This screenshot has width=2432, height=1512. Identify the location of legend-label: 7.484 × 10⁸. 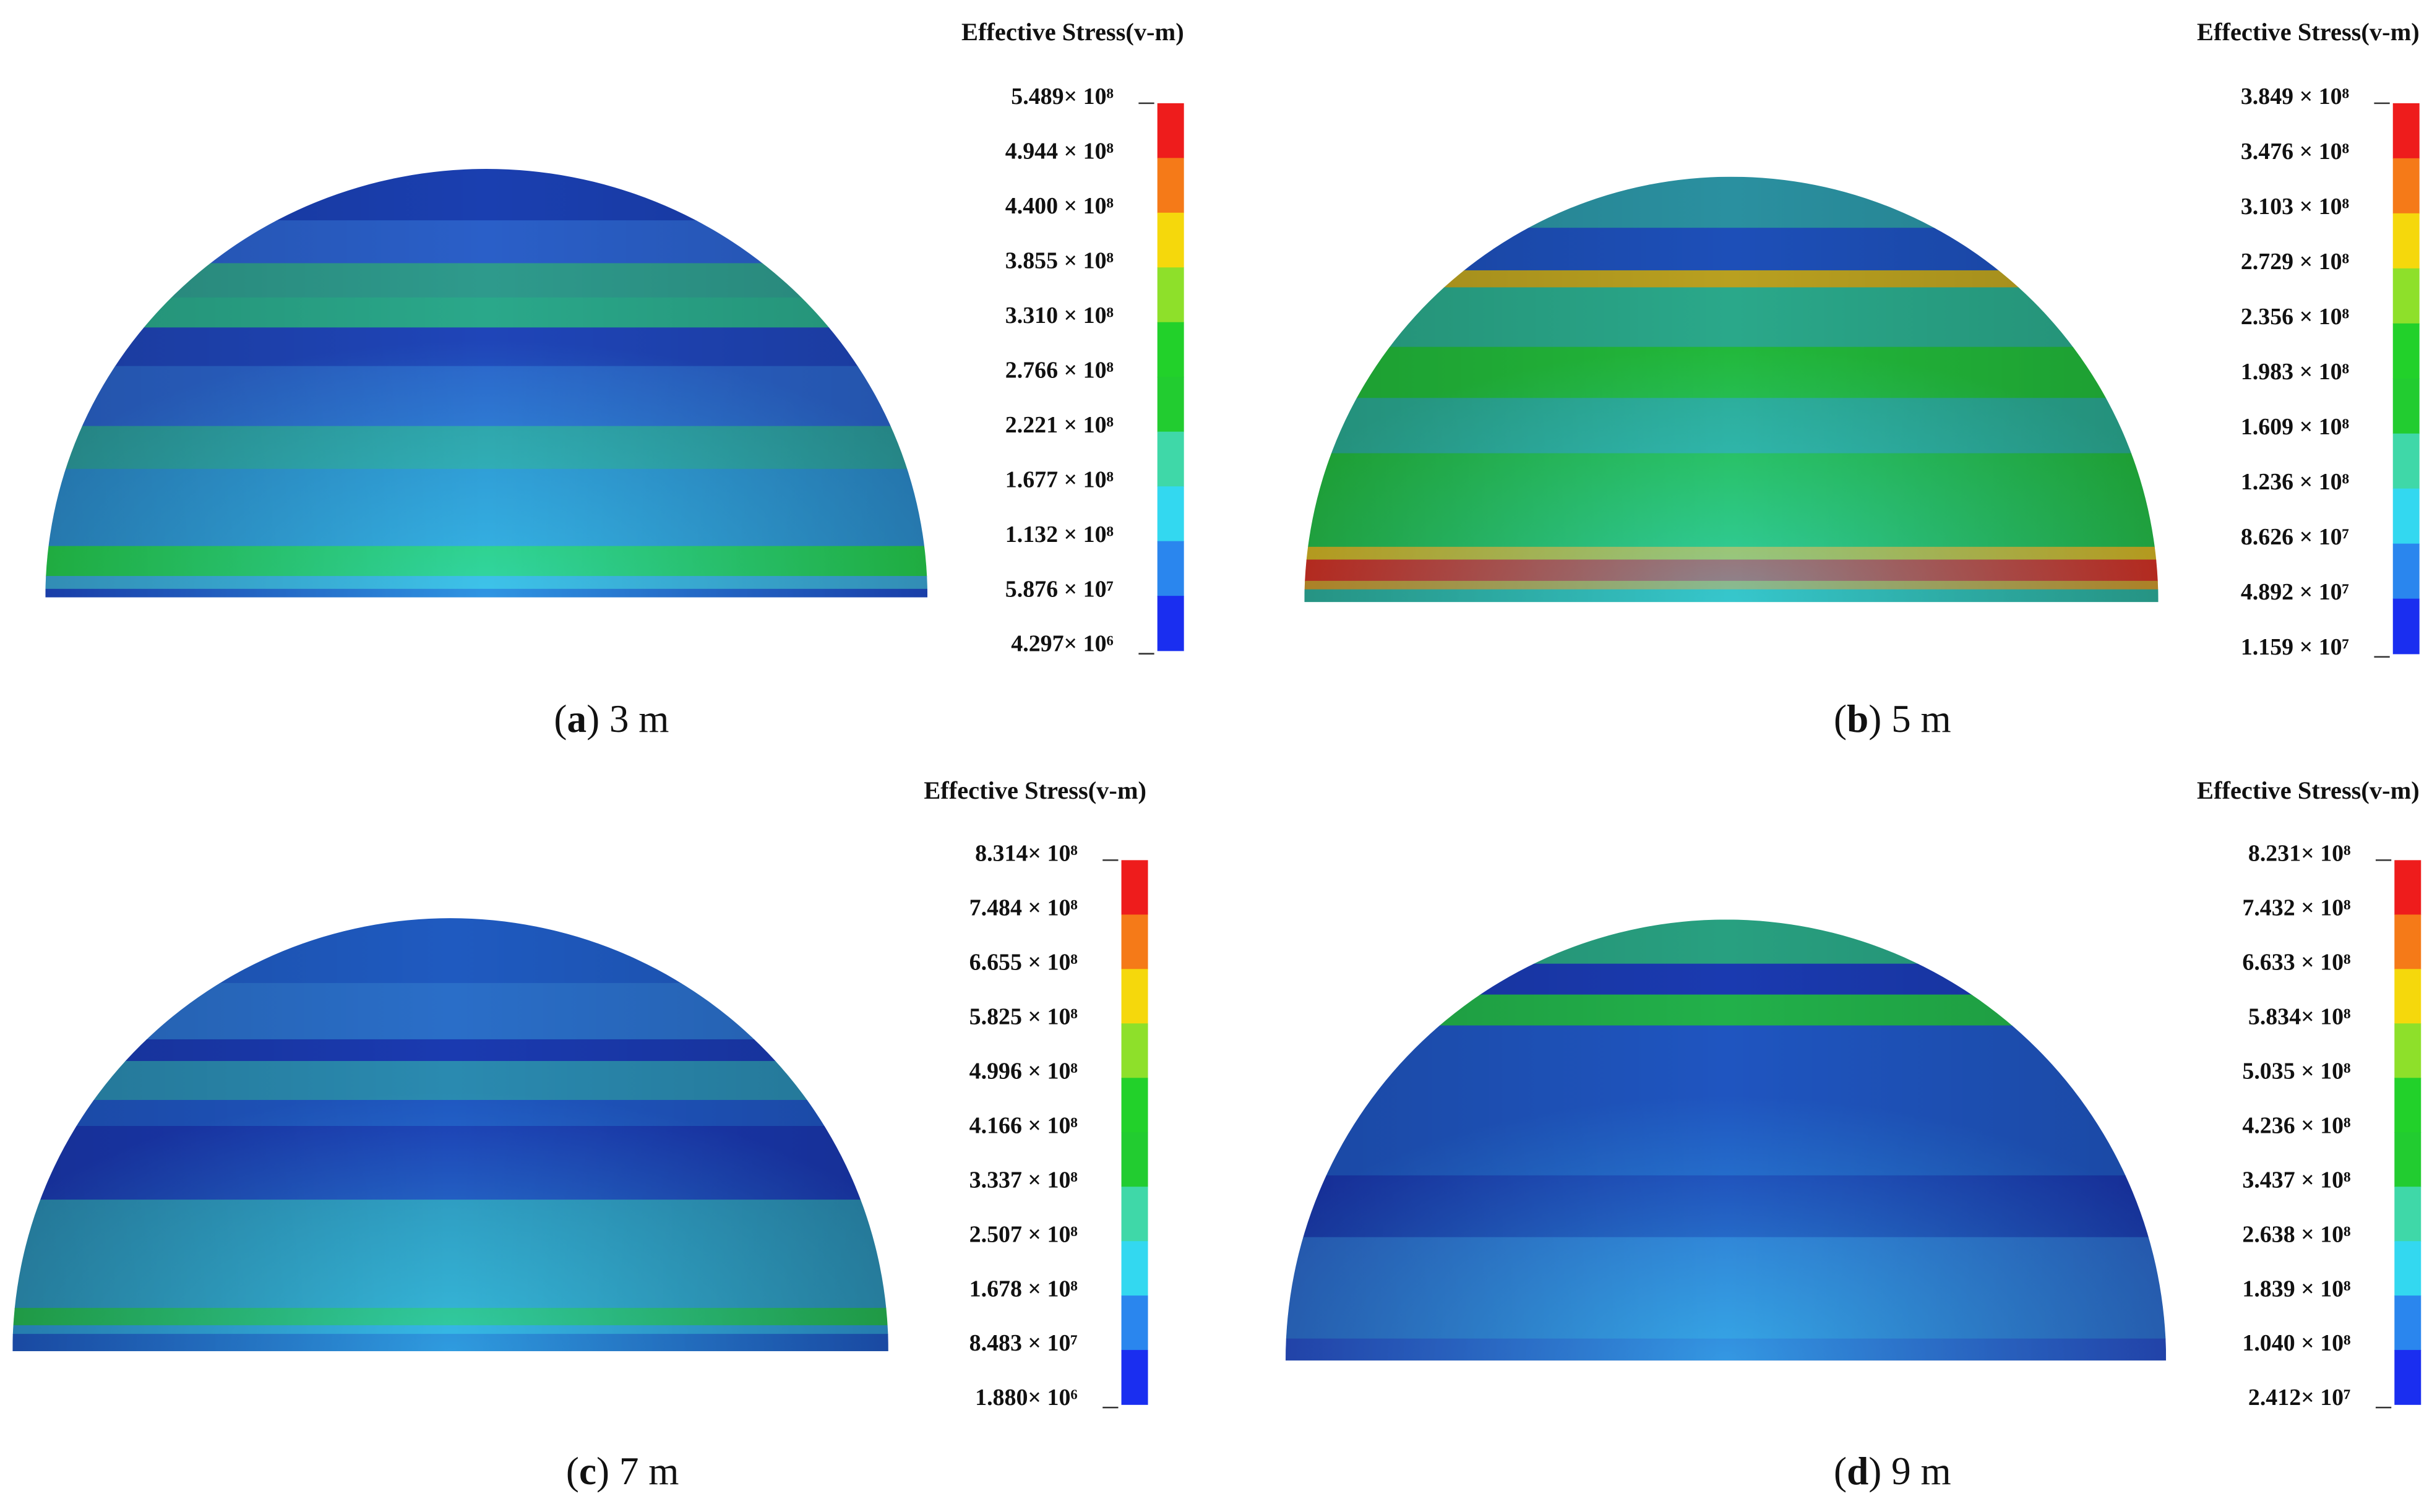
(1024, 908).